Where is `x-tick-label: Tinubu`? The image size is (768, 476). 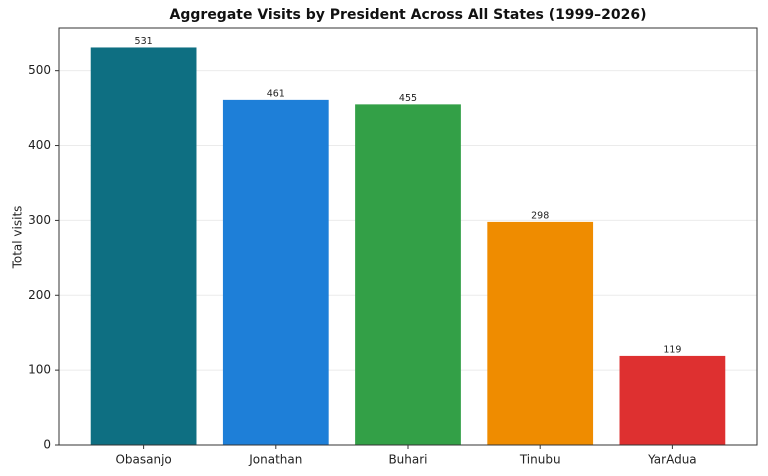 x-tick-label: Tinubu is located at coordinates (540, 460).